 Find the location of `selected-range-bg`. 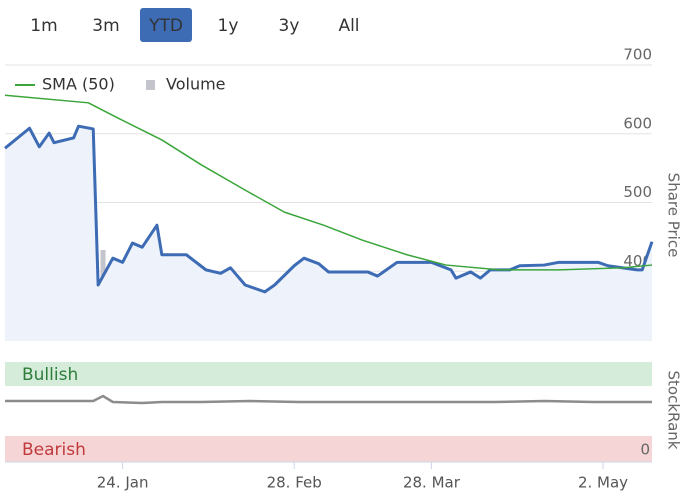

selected-range-bg is located at coordinates (166, 25).